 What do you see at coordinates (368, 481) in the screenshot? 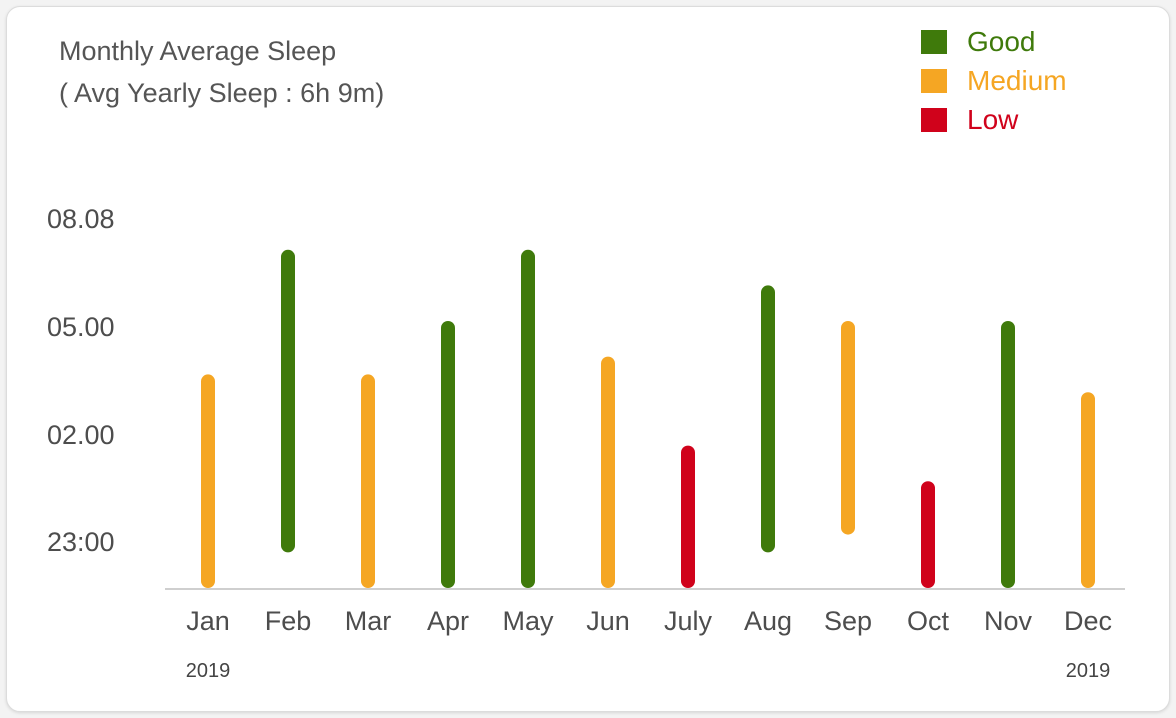
I see `sleep-bar-mar` at bounding box center [368, 481].